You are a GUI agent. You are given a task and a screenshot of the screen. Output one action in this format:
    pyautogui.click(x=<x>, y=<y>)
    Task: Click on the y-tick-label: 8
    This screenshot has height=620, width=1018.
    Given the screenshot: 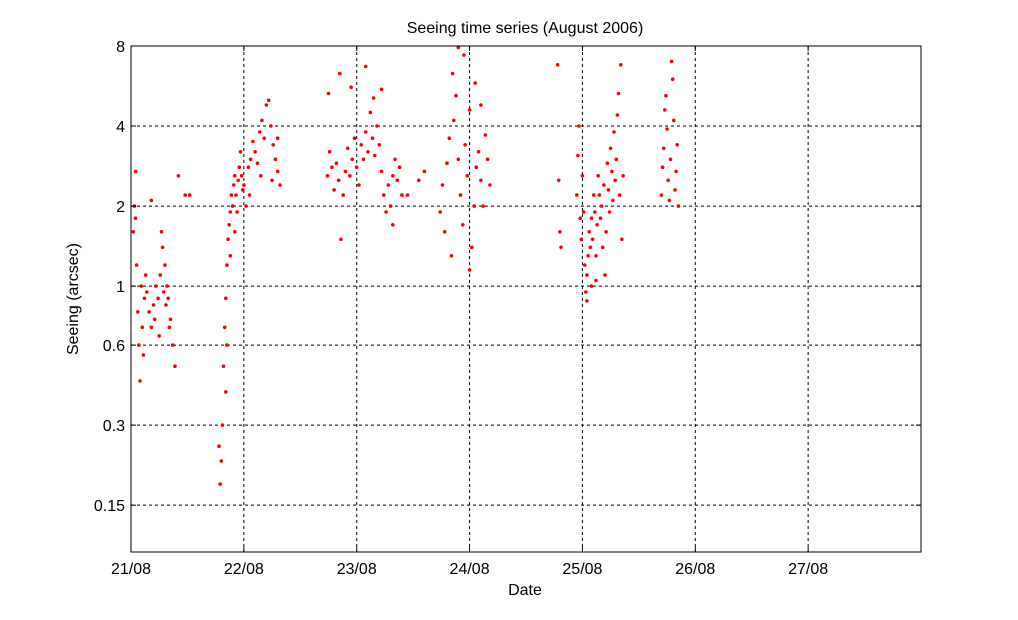 What is the action you would take?
    pyautogui.click(x=120, y=47)
    